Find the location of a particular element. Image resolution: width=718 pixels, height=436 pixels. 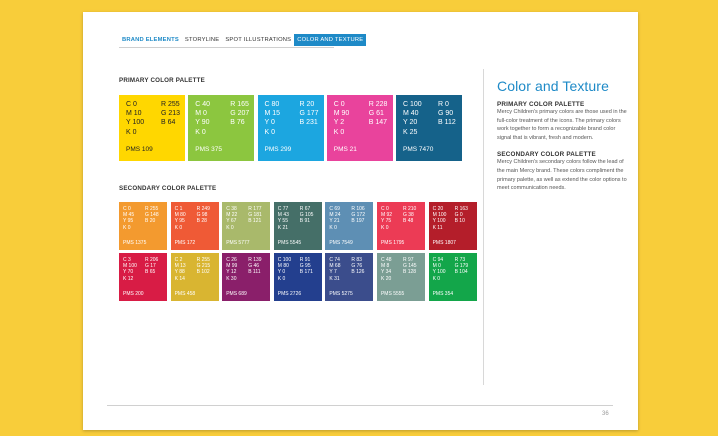

rgb-value: B 28 is located at coordinates (201, 221).